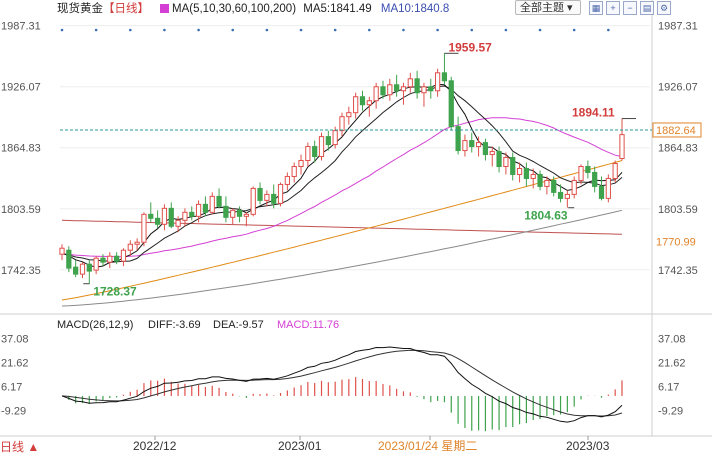 The image size is (712, 456). I want to click on price-annotation: 1894.11, so click(593, 113).